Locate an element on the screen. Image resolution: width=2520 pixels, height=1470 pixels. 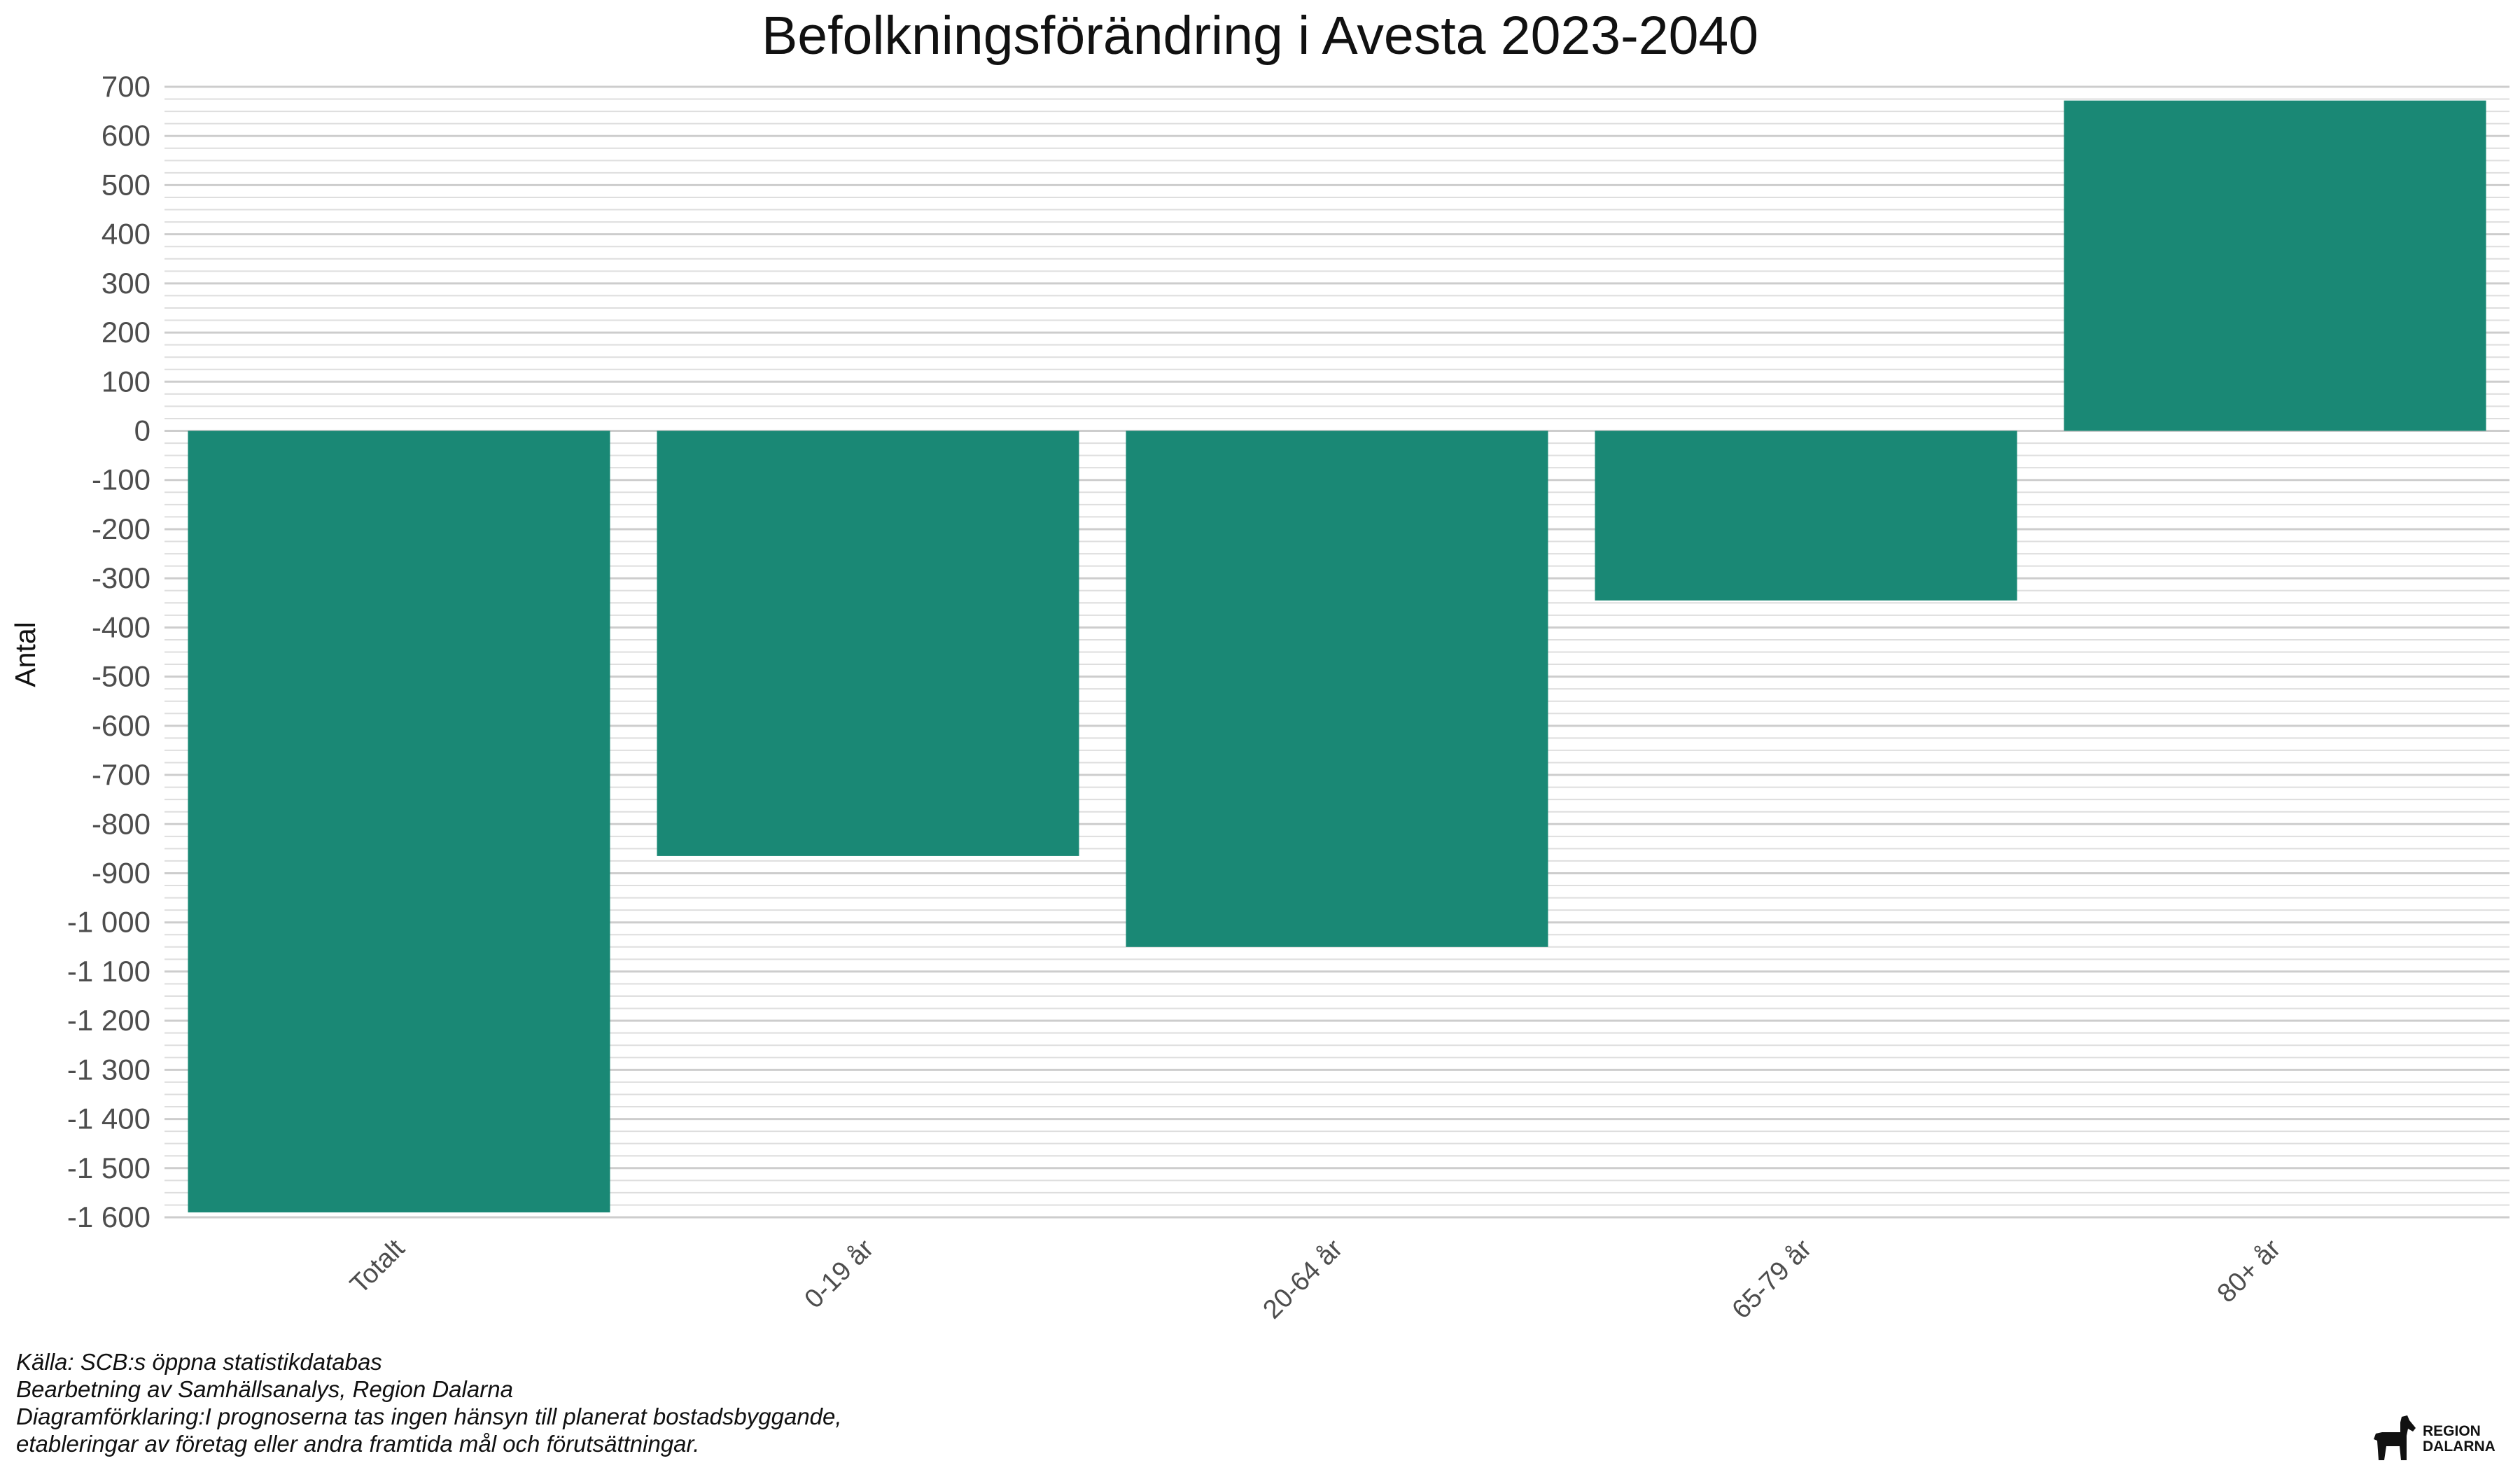
logo-text-line2: DALARNA is located at coordinates (2459, 1446).